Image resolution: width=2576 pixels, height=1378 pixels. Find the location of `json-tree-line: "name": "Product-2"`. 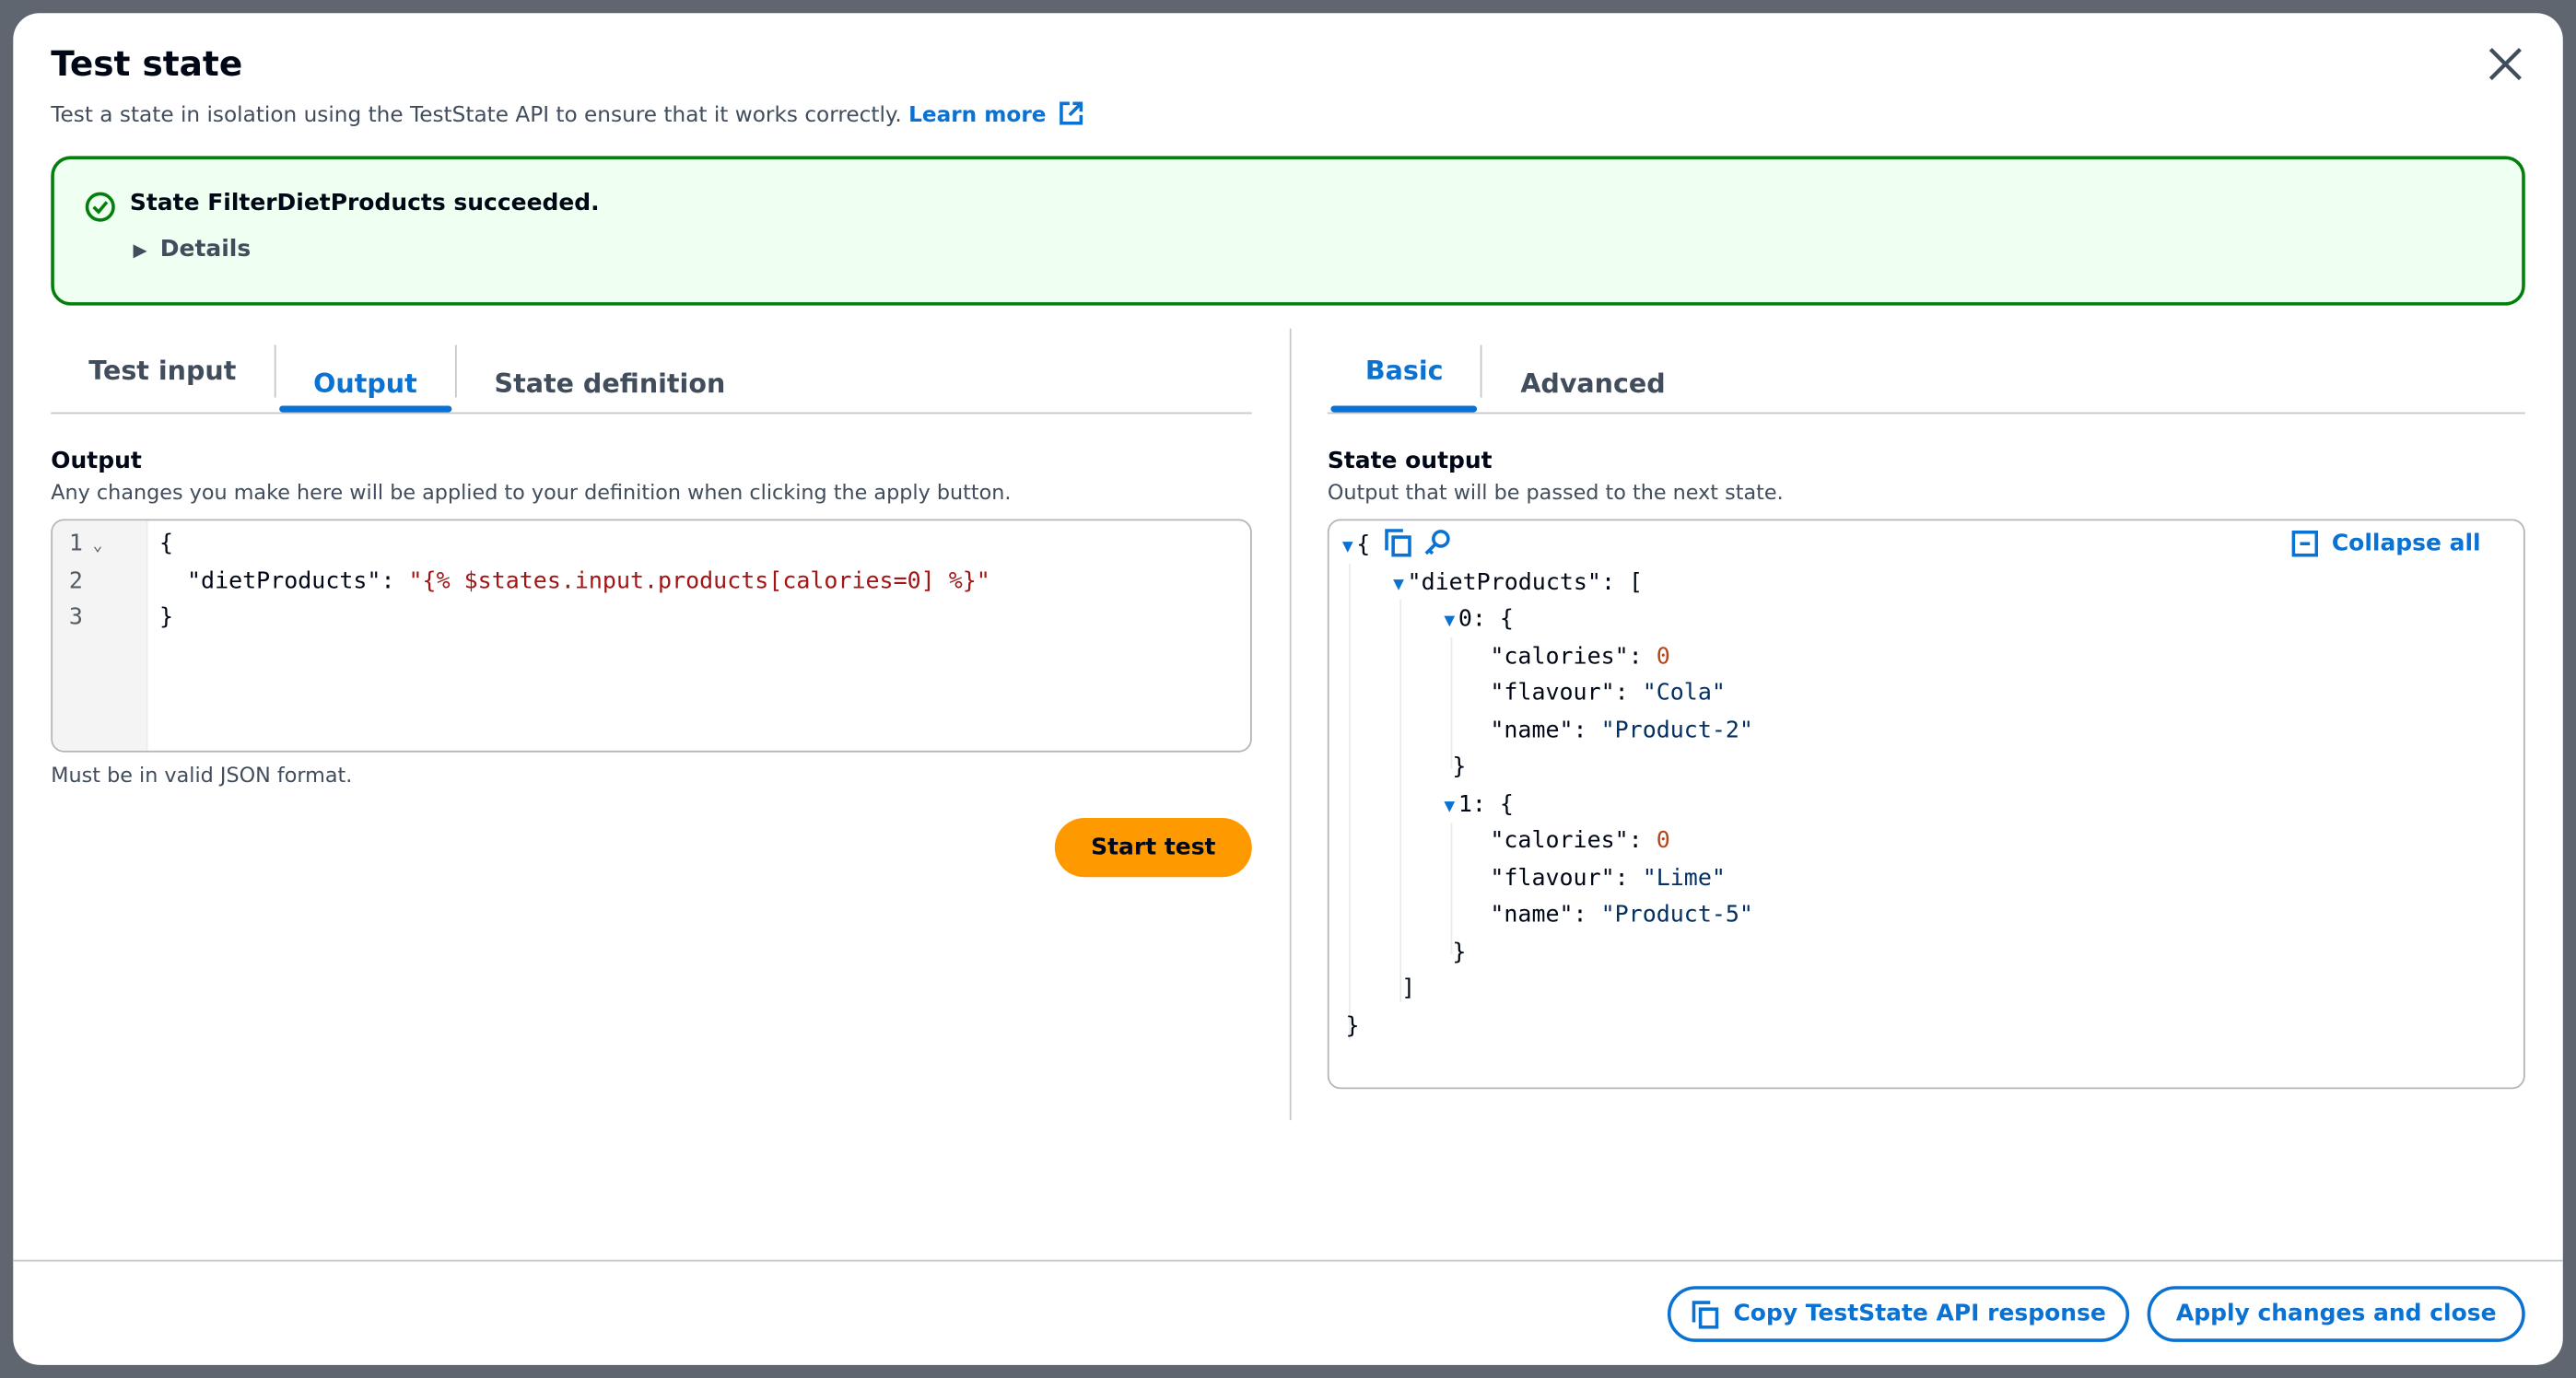

json-tree-line: "name": "Product-2" is located at coordinates (1621, 730).